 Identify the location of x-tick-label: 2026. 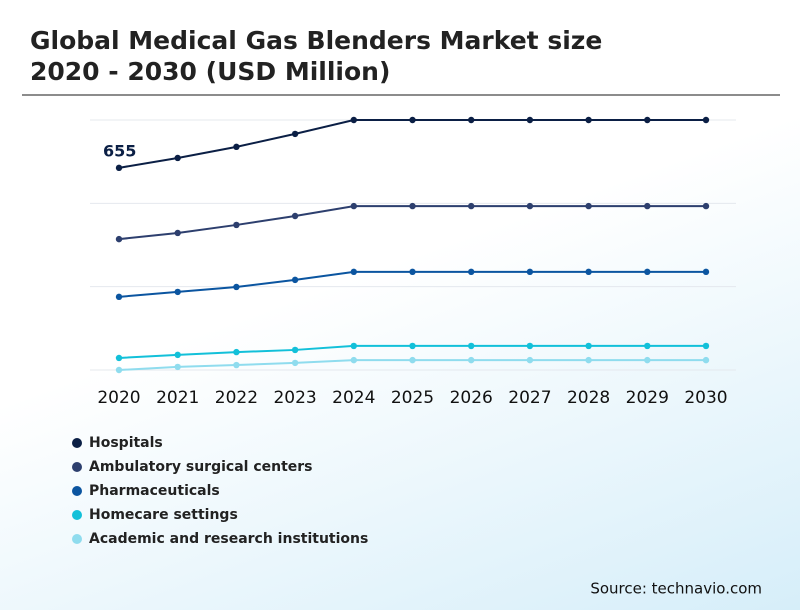
(471, 398).